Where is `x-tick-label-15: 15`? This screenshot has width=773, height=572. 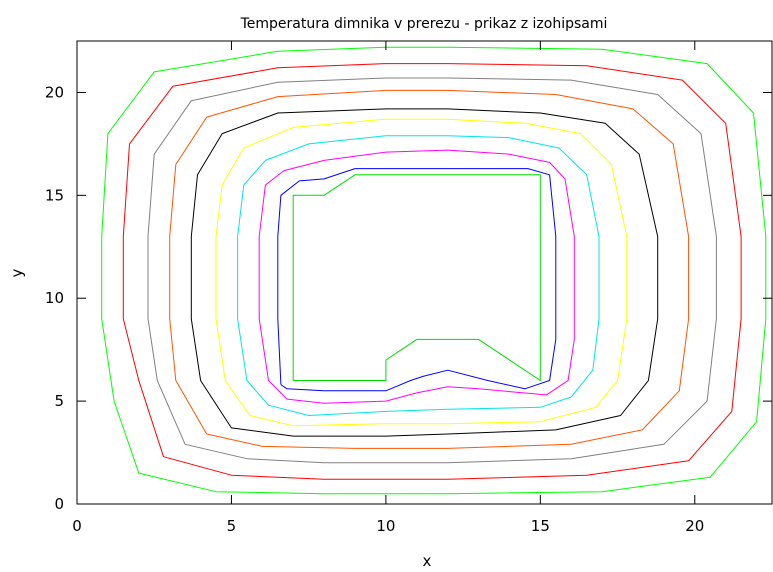 x-tick-label-15: 15 is located at coordinates (540, 526).